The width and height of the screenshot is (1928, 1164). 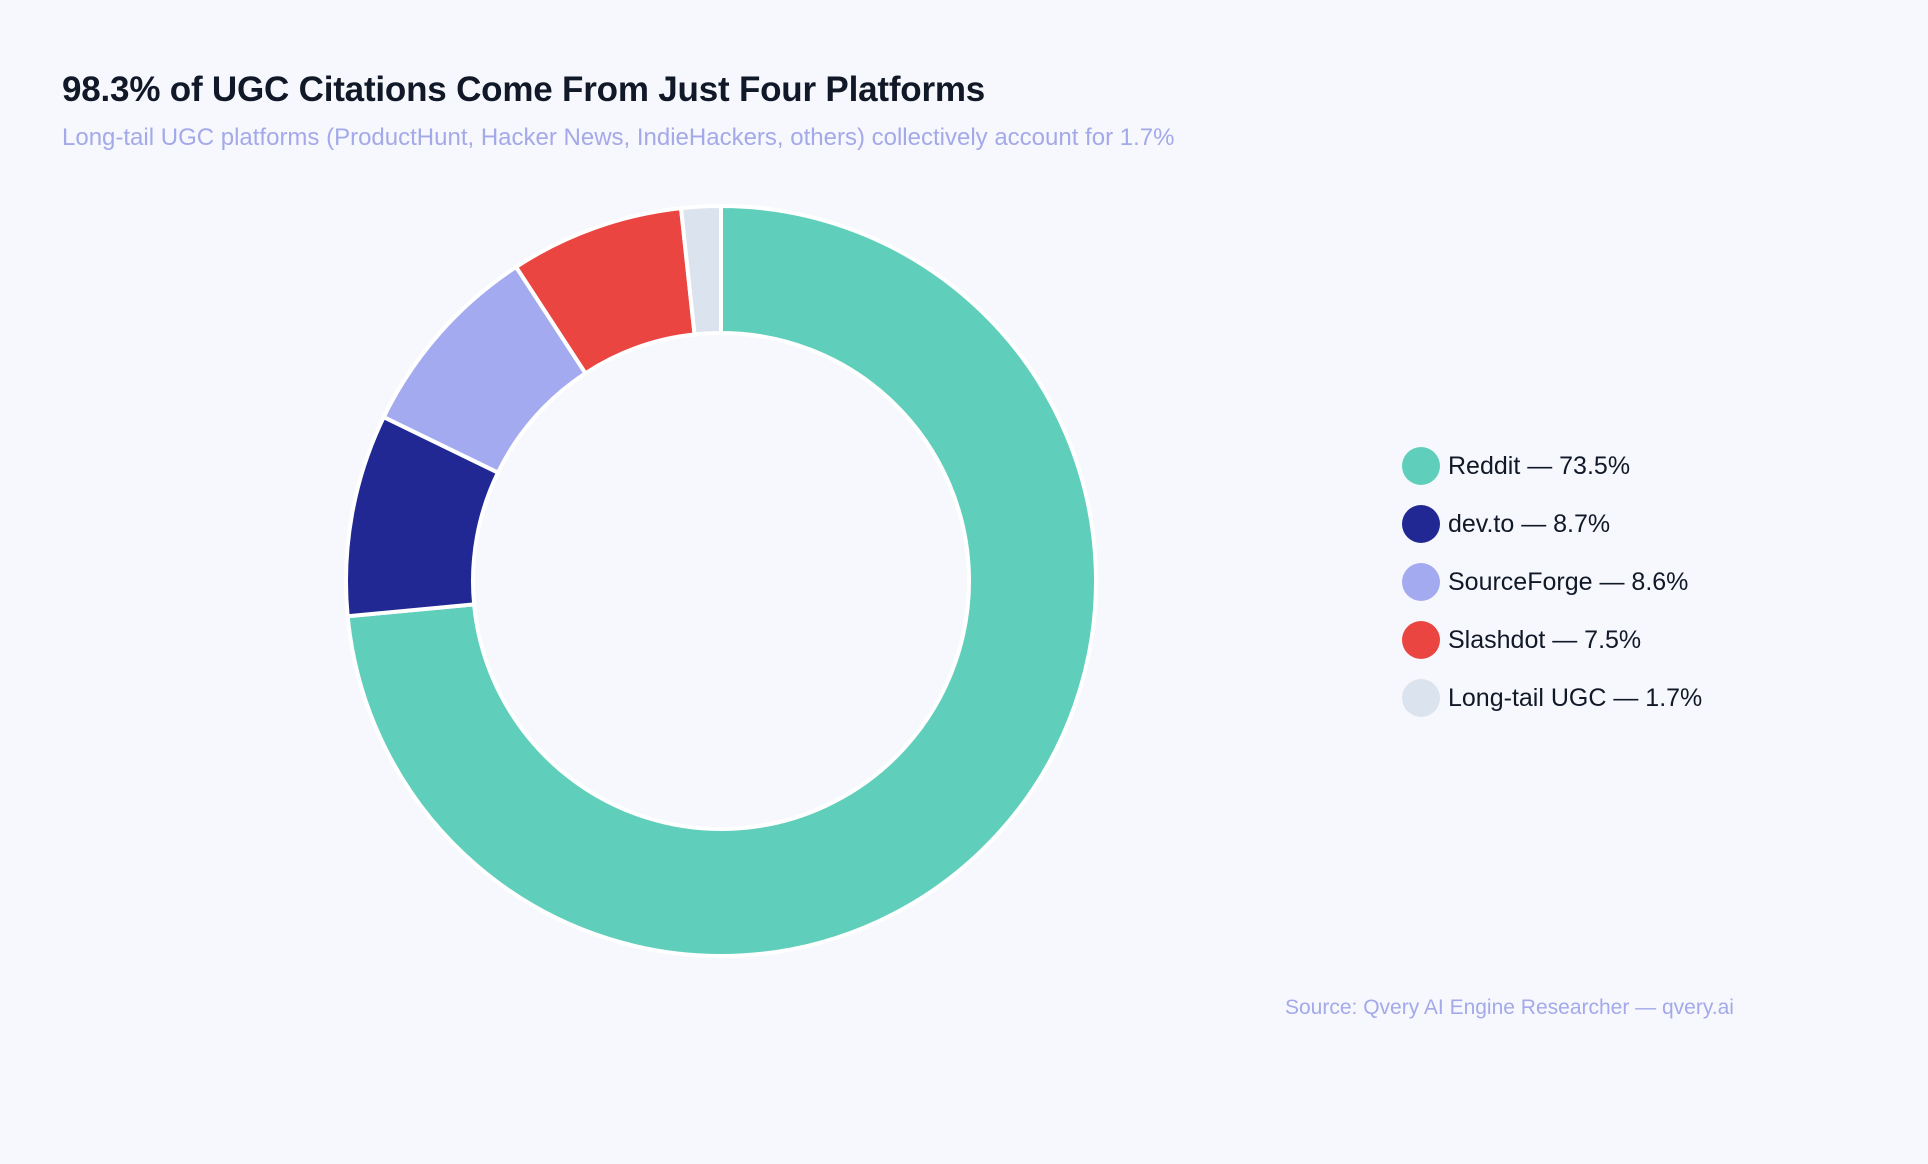 I want to click on legend-swatch-reddit, so click(x=1421, y=466).